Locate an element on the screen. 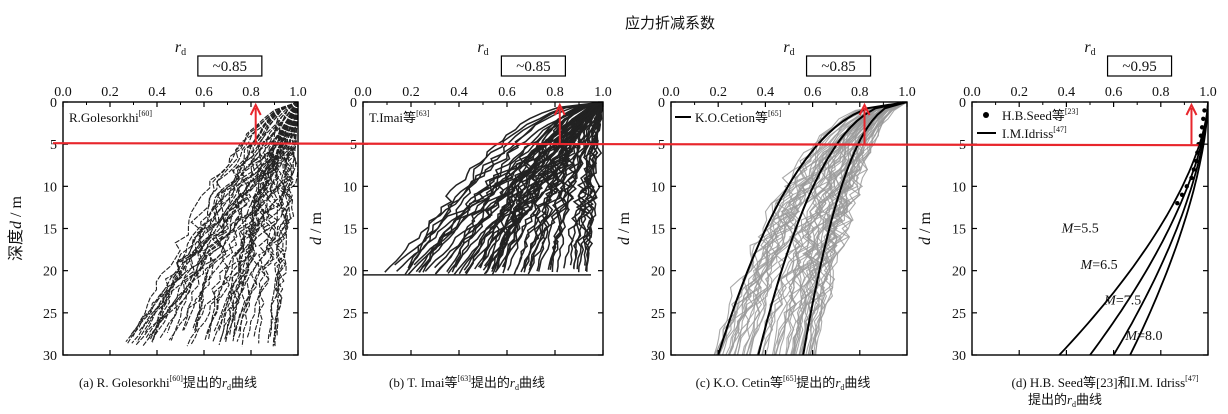 The width and height of the screenshot is (1228, 414). curves-c is located at coordinates (810, 228).